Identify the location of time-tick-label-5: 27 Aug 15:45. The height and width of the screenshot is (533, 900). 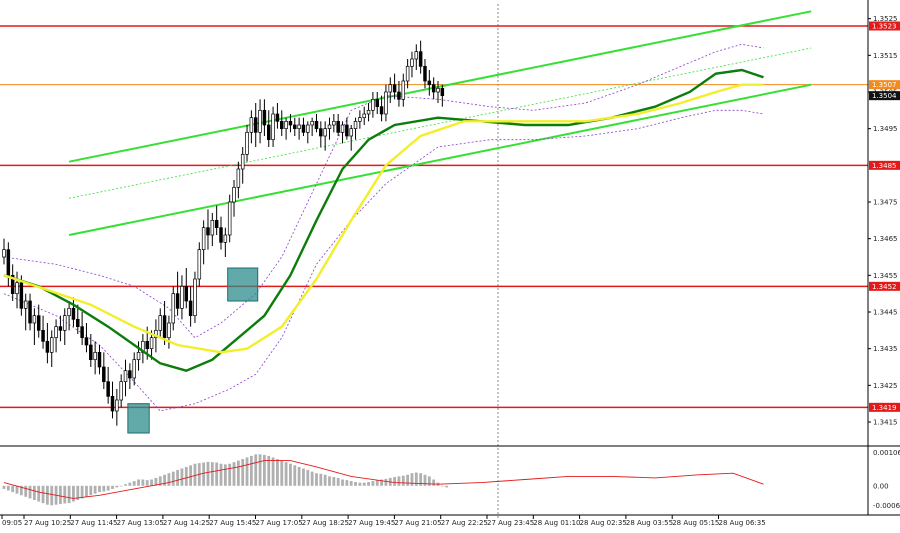
(232, 523).